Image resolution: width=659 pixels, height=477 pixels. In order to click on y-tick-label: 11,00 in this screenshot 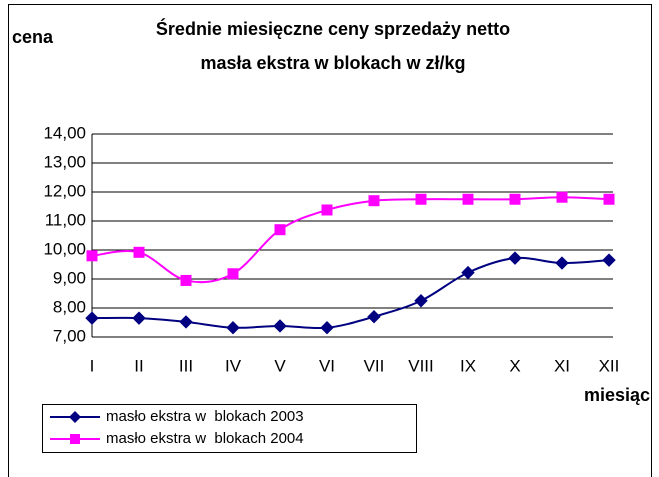, I will do `click(65, 219)`.